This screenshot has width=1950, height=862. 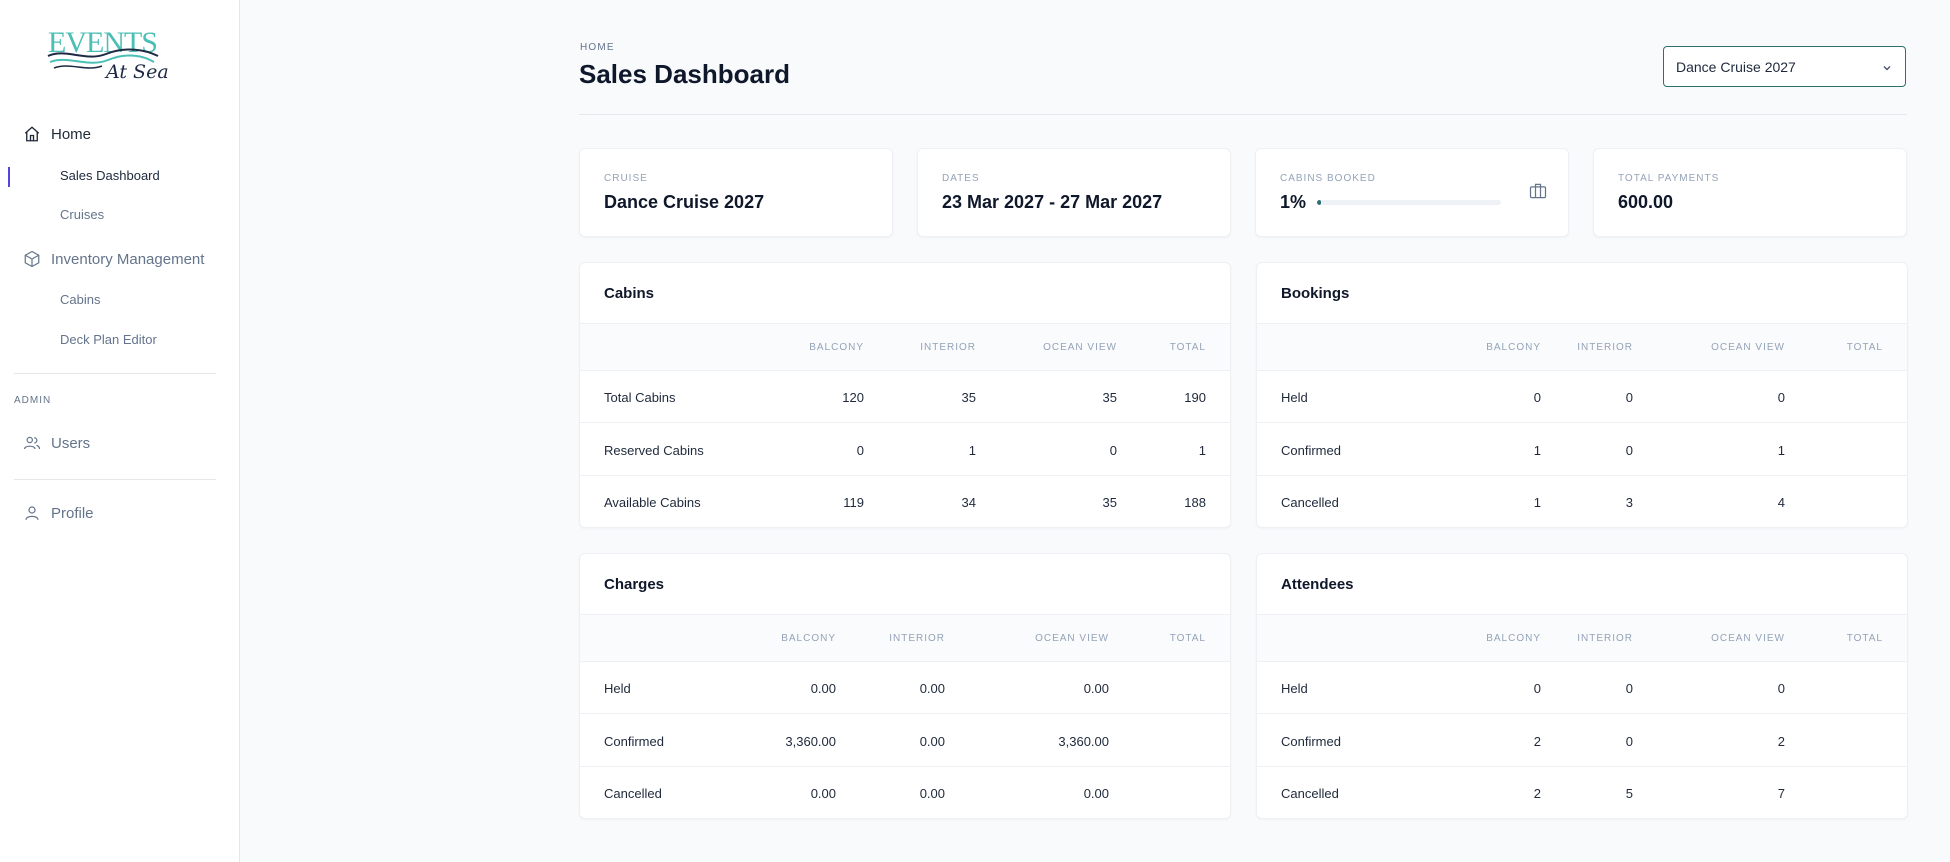 What do you see at coordinates (905, 450) in the screenshot?
I see `table-row: Reserved Cabins 0 1 0 1` at bounding box center [905, 450].